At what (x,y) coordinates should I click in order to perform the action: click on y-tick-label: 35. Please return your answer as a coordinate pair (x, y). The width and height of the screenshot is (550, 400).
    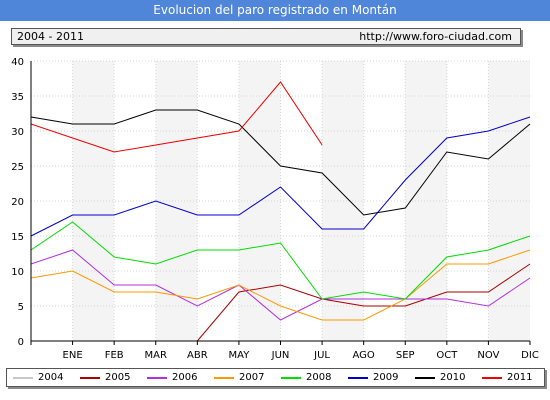
    Looking at the image, I should click on (17, 97).